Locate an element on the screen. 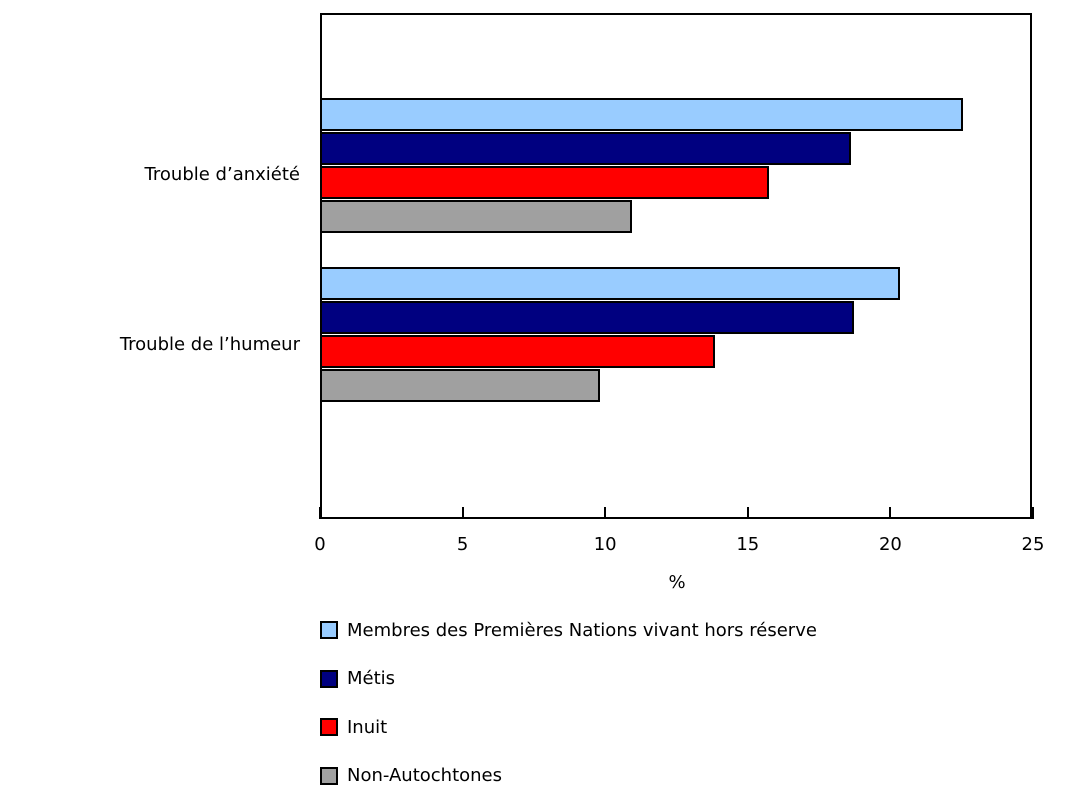 The image size is (1073, 796). x-tick-label: 20 is located at coordinates (890, 544).